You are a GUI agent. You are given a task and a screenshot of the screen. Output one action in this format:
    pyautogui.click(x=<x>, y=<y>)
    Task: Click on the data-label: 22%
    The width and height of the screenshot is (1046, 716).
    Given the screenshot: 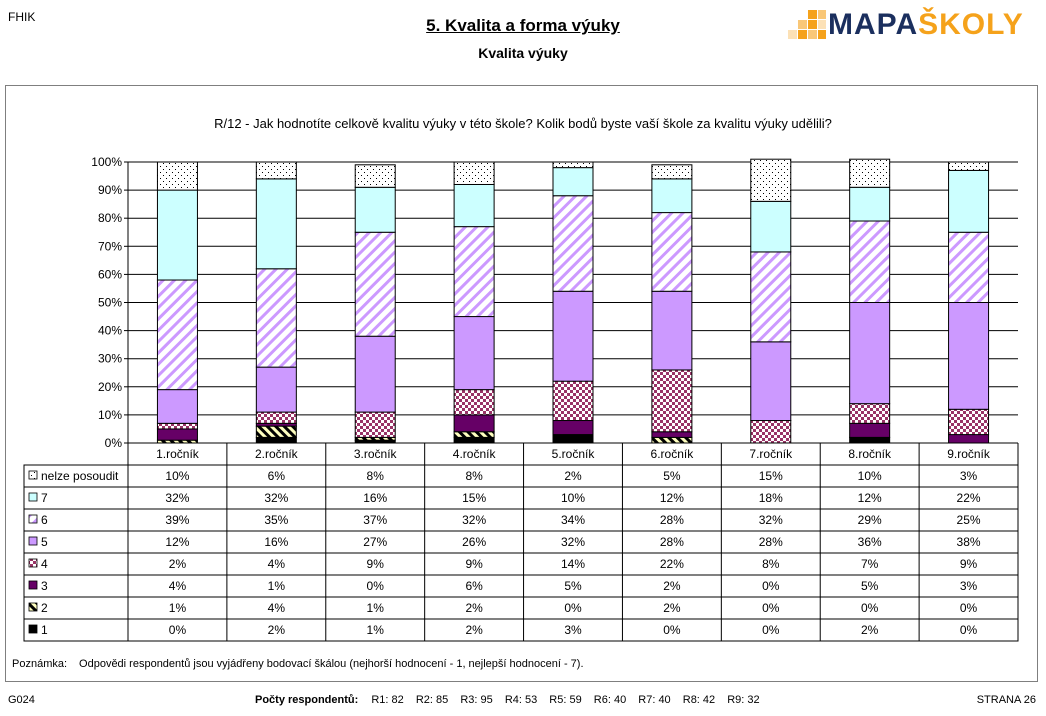 What is the action you would take?
    pyautogui.click(x=672, y=564)
    